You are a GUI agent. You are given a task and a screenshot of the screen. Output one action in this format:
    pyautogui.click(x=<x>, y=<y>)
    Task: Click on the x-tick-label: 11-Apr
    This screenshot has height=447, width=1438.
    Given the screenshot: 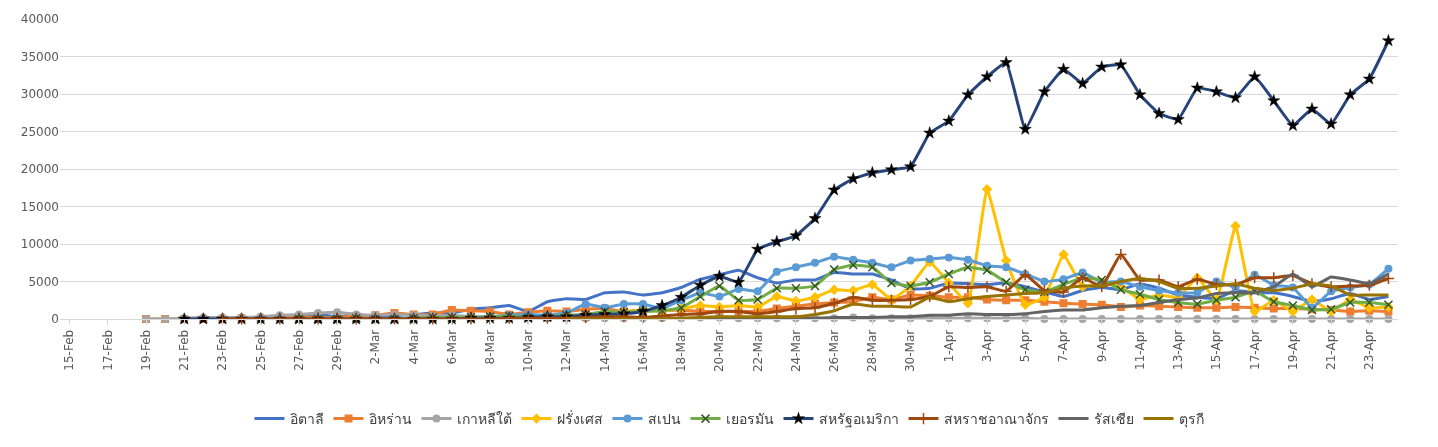 What is the action you would take?
    pyautogui.click(x=1139, y=349)
    